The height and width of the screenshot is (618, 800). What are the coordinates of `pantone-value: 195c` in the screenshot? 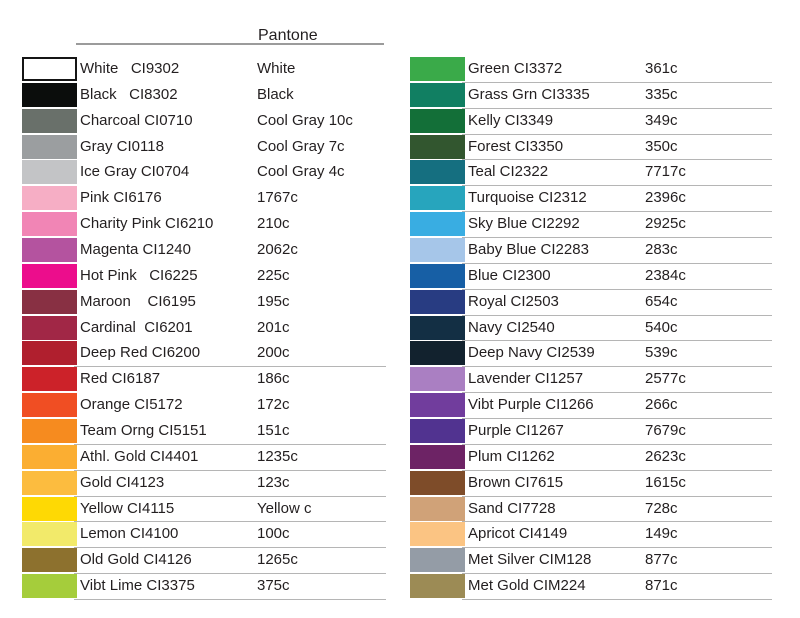 It's located at (273, 301).